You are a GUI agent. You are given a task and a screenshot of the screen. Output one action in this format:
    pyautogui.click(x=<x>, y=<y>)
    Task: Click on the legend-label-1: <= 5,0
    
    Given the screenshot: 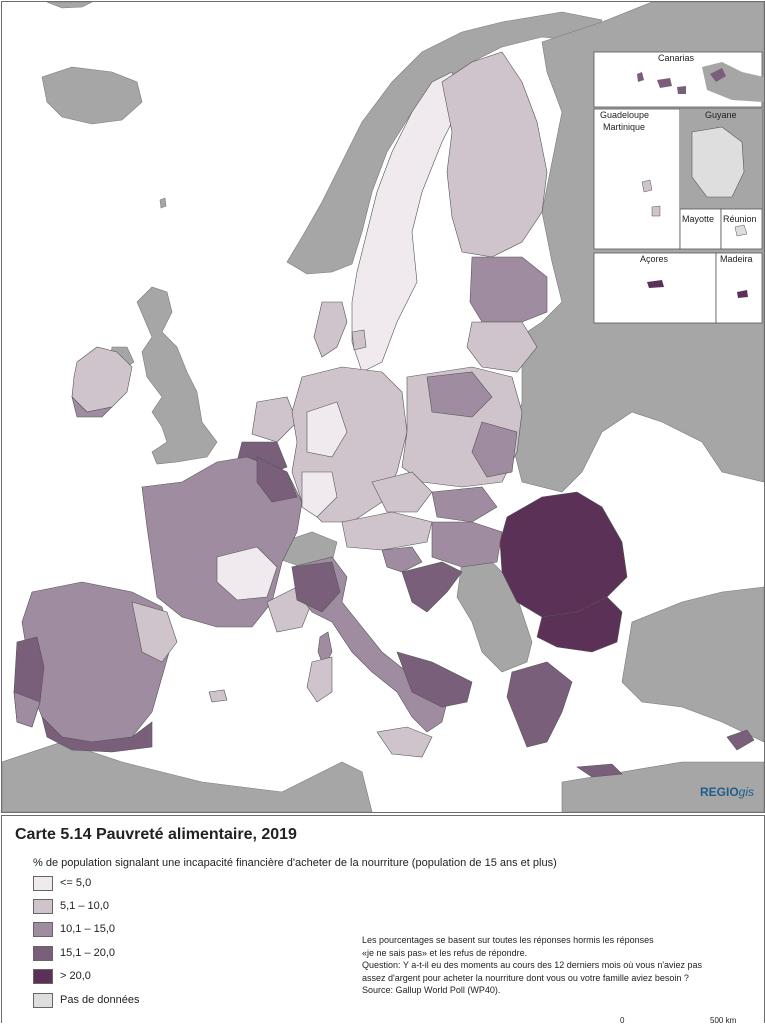 What is the action you would take?
    pyautogui.click(x=76, y=883)
    